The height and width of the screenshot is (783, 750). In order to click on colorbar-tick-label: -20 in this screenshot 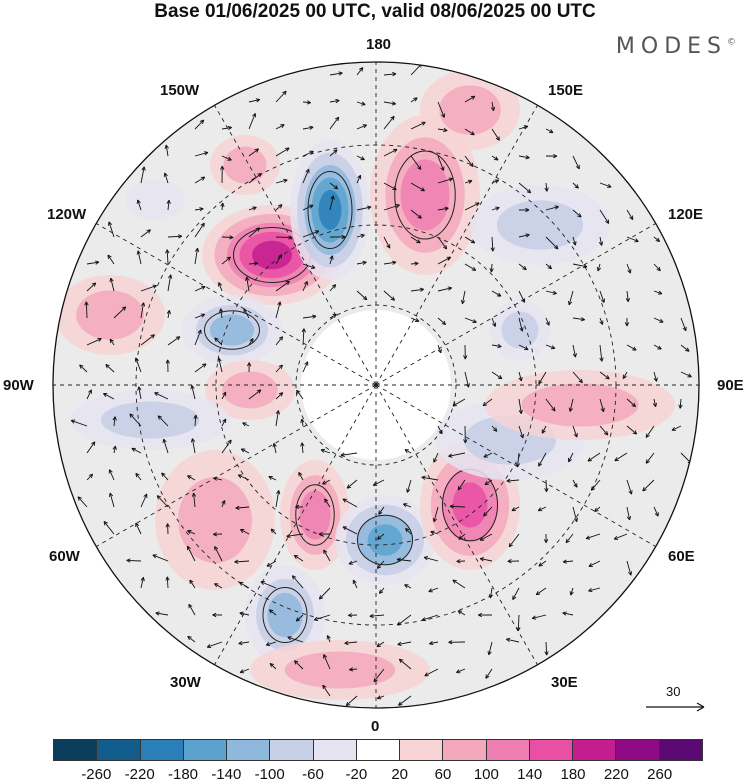, I will do `click(356, 774)`.